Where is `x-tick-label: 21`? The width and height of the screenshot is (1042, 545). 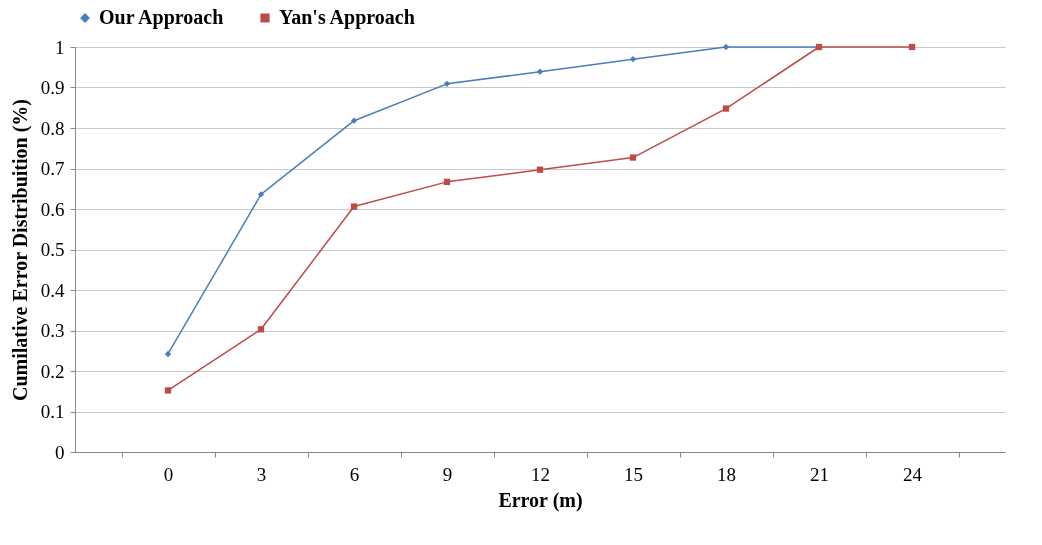
x-tick-label: 21 is located at coordinates (819, 474).